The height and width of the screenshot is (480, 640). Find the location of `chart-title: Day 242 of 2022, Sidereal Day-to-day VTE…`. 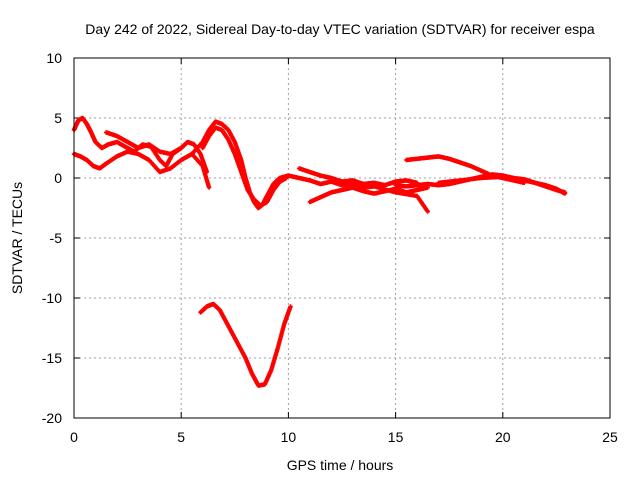

chart-title: Day 242 of 2022, Sidereal Day-to-day VTE… is located at coordinates (340, 29).